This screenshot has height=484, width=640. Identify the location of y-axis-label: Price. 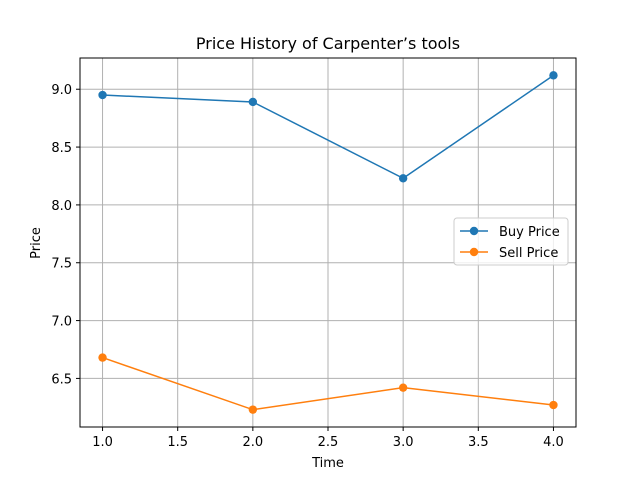
(36, 243).